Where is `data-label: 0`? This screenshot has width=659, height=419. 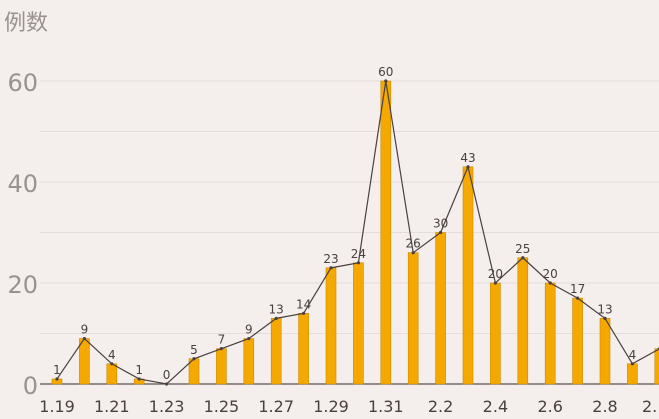 data-label: 0 is located at coordinates (167, 375).